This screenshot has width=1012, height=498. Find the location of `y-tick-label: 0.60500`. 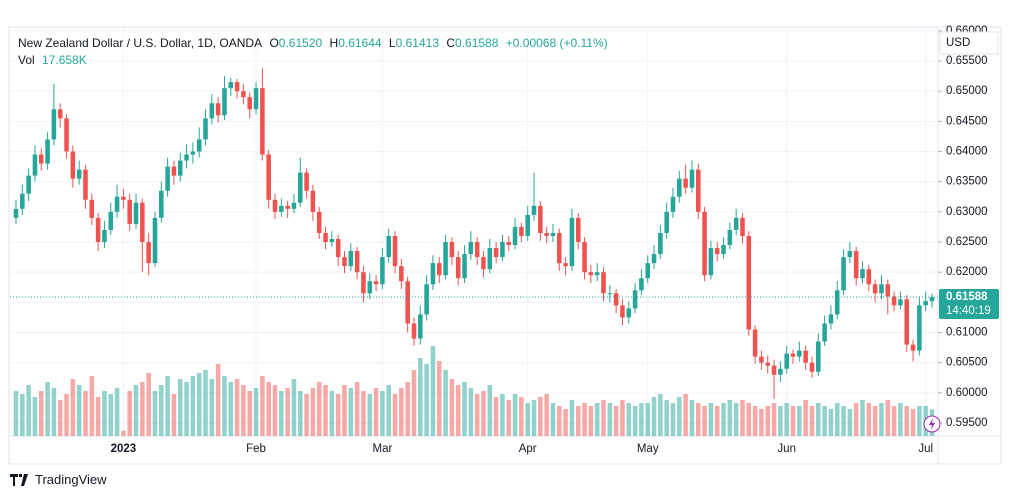

y-tick-label: 0.60500 is located at coordinates (967, 363).